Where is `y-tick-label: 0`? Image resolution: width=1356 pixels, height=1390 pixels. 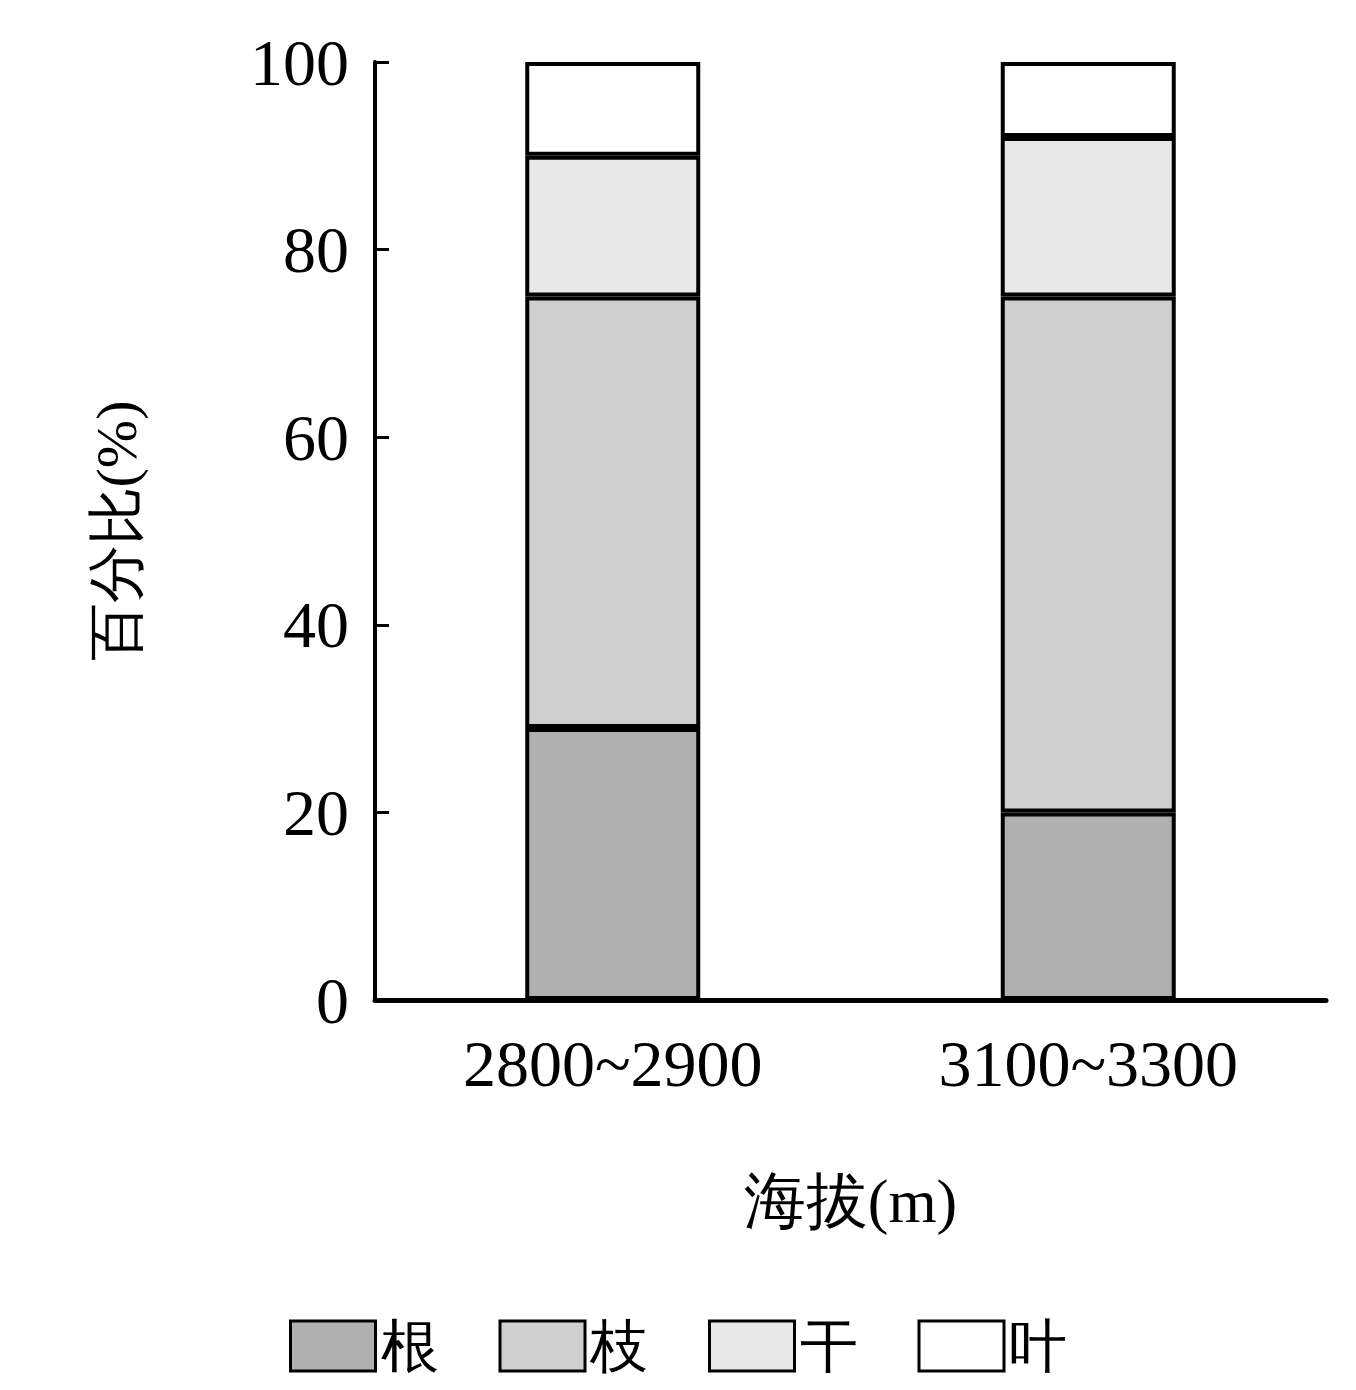
y-tick-label: 0 is located at coordinates (332, 1000).